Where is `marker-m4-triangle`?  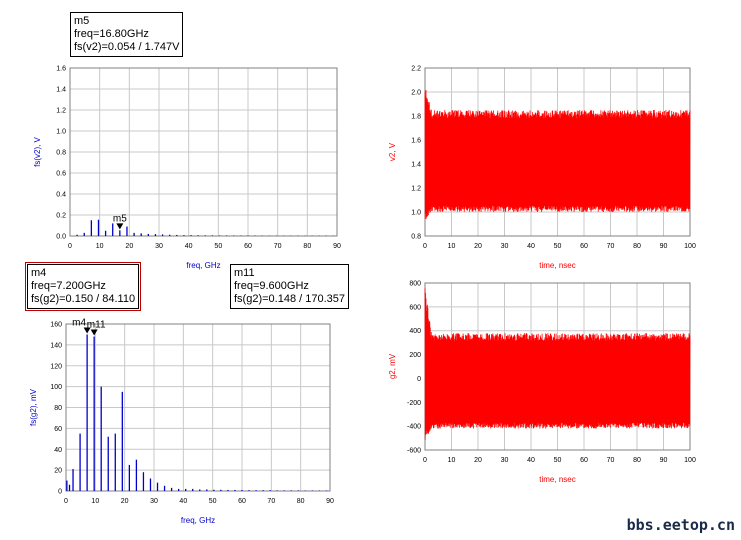
marker-m4-triangle is located at coordinates (87, 330).